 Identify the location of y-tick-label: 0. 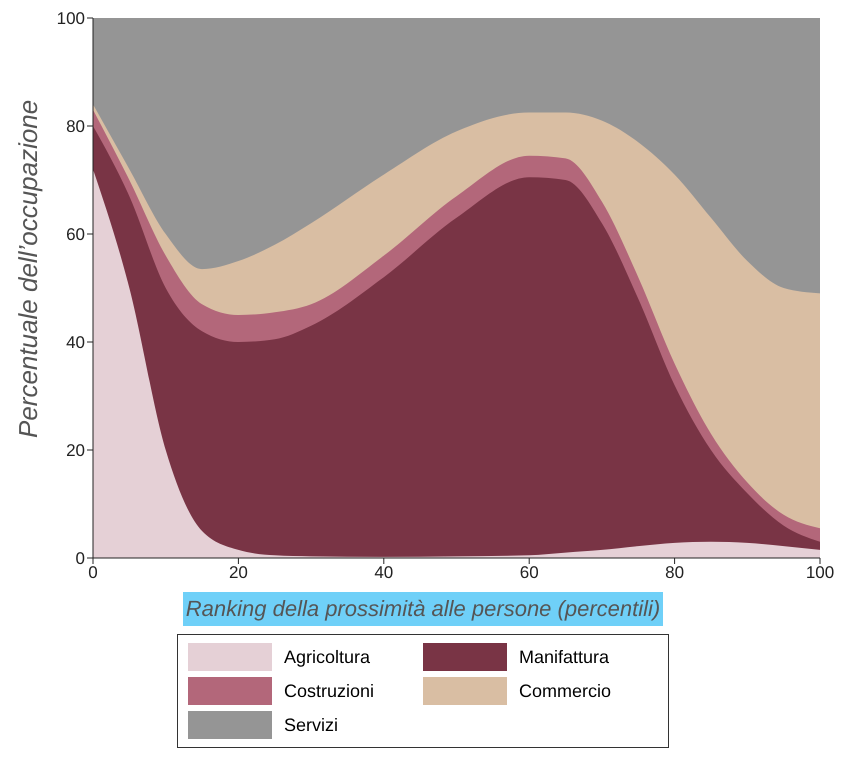
(80, 558).